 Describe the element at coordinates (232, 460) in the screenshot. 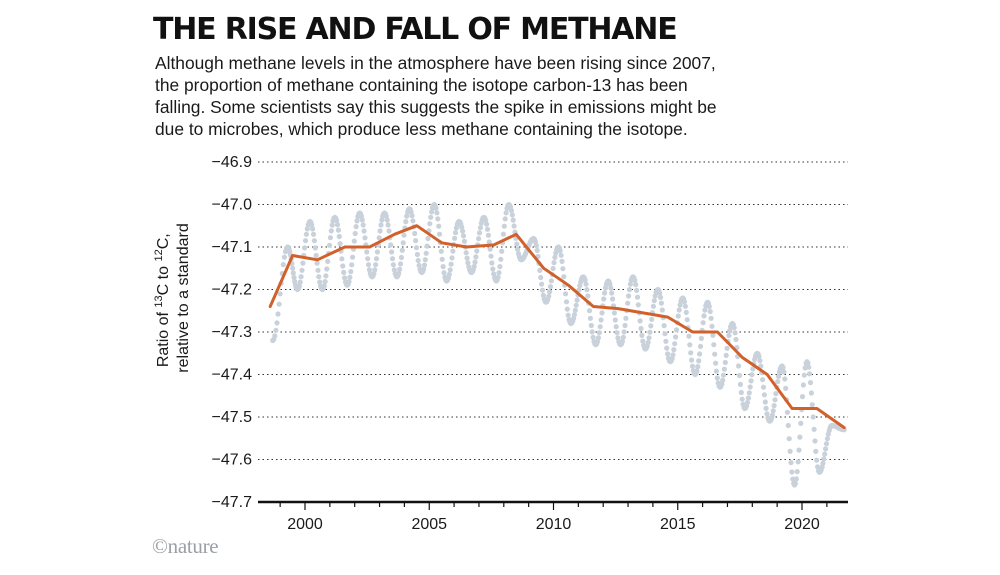

I see `y-tick-label: −47.6` at that location.